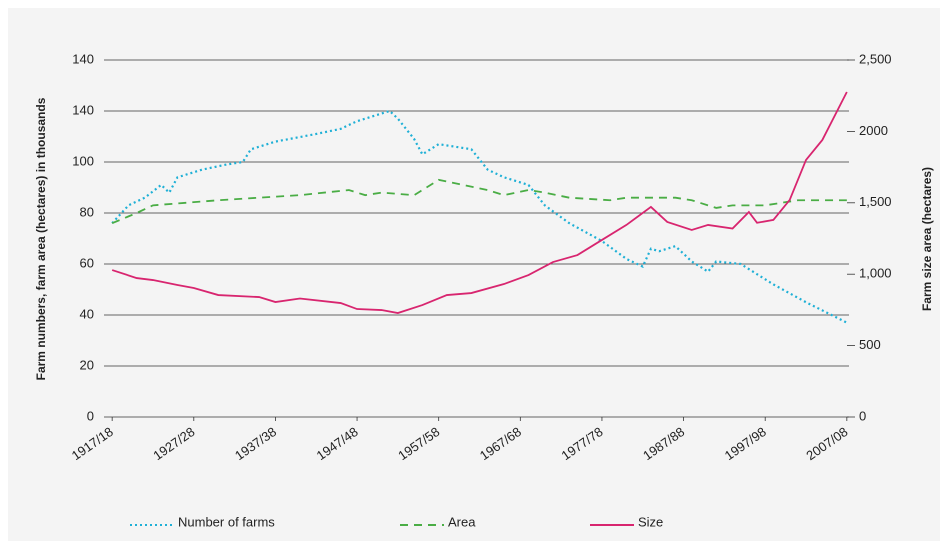  Describe the element at coordinates (875, 58) in the screenshot. I see `y2-tick-label: 2,500` at that location.